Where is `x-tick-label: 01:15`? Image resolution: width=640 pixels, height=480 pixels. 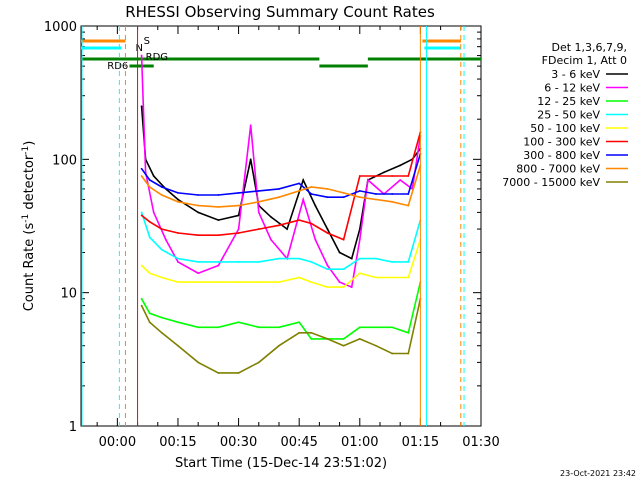
x-tick-label: 01:15 is located at coordinates (420, 442).